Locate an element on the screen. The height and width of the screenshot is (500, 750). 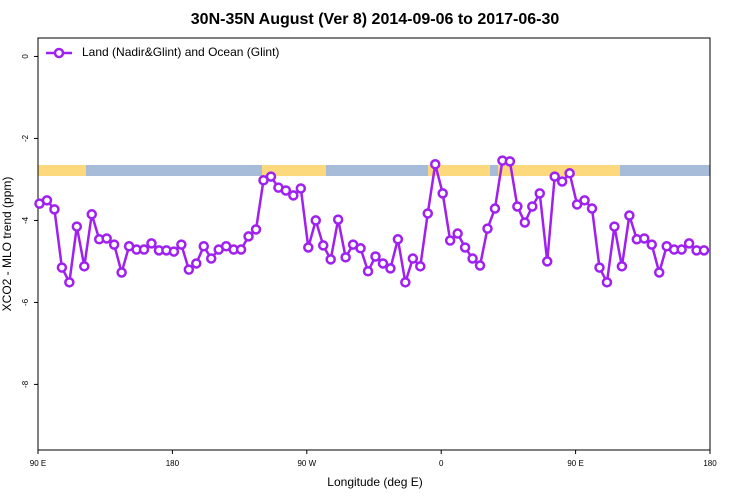
legend-marker is located at coordinates (59, 53).